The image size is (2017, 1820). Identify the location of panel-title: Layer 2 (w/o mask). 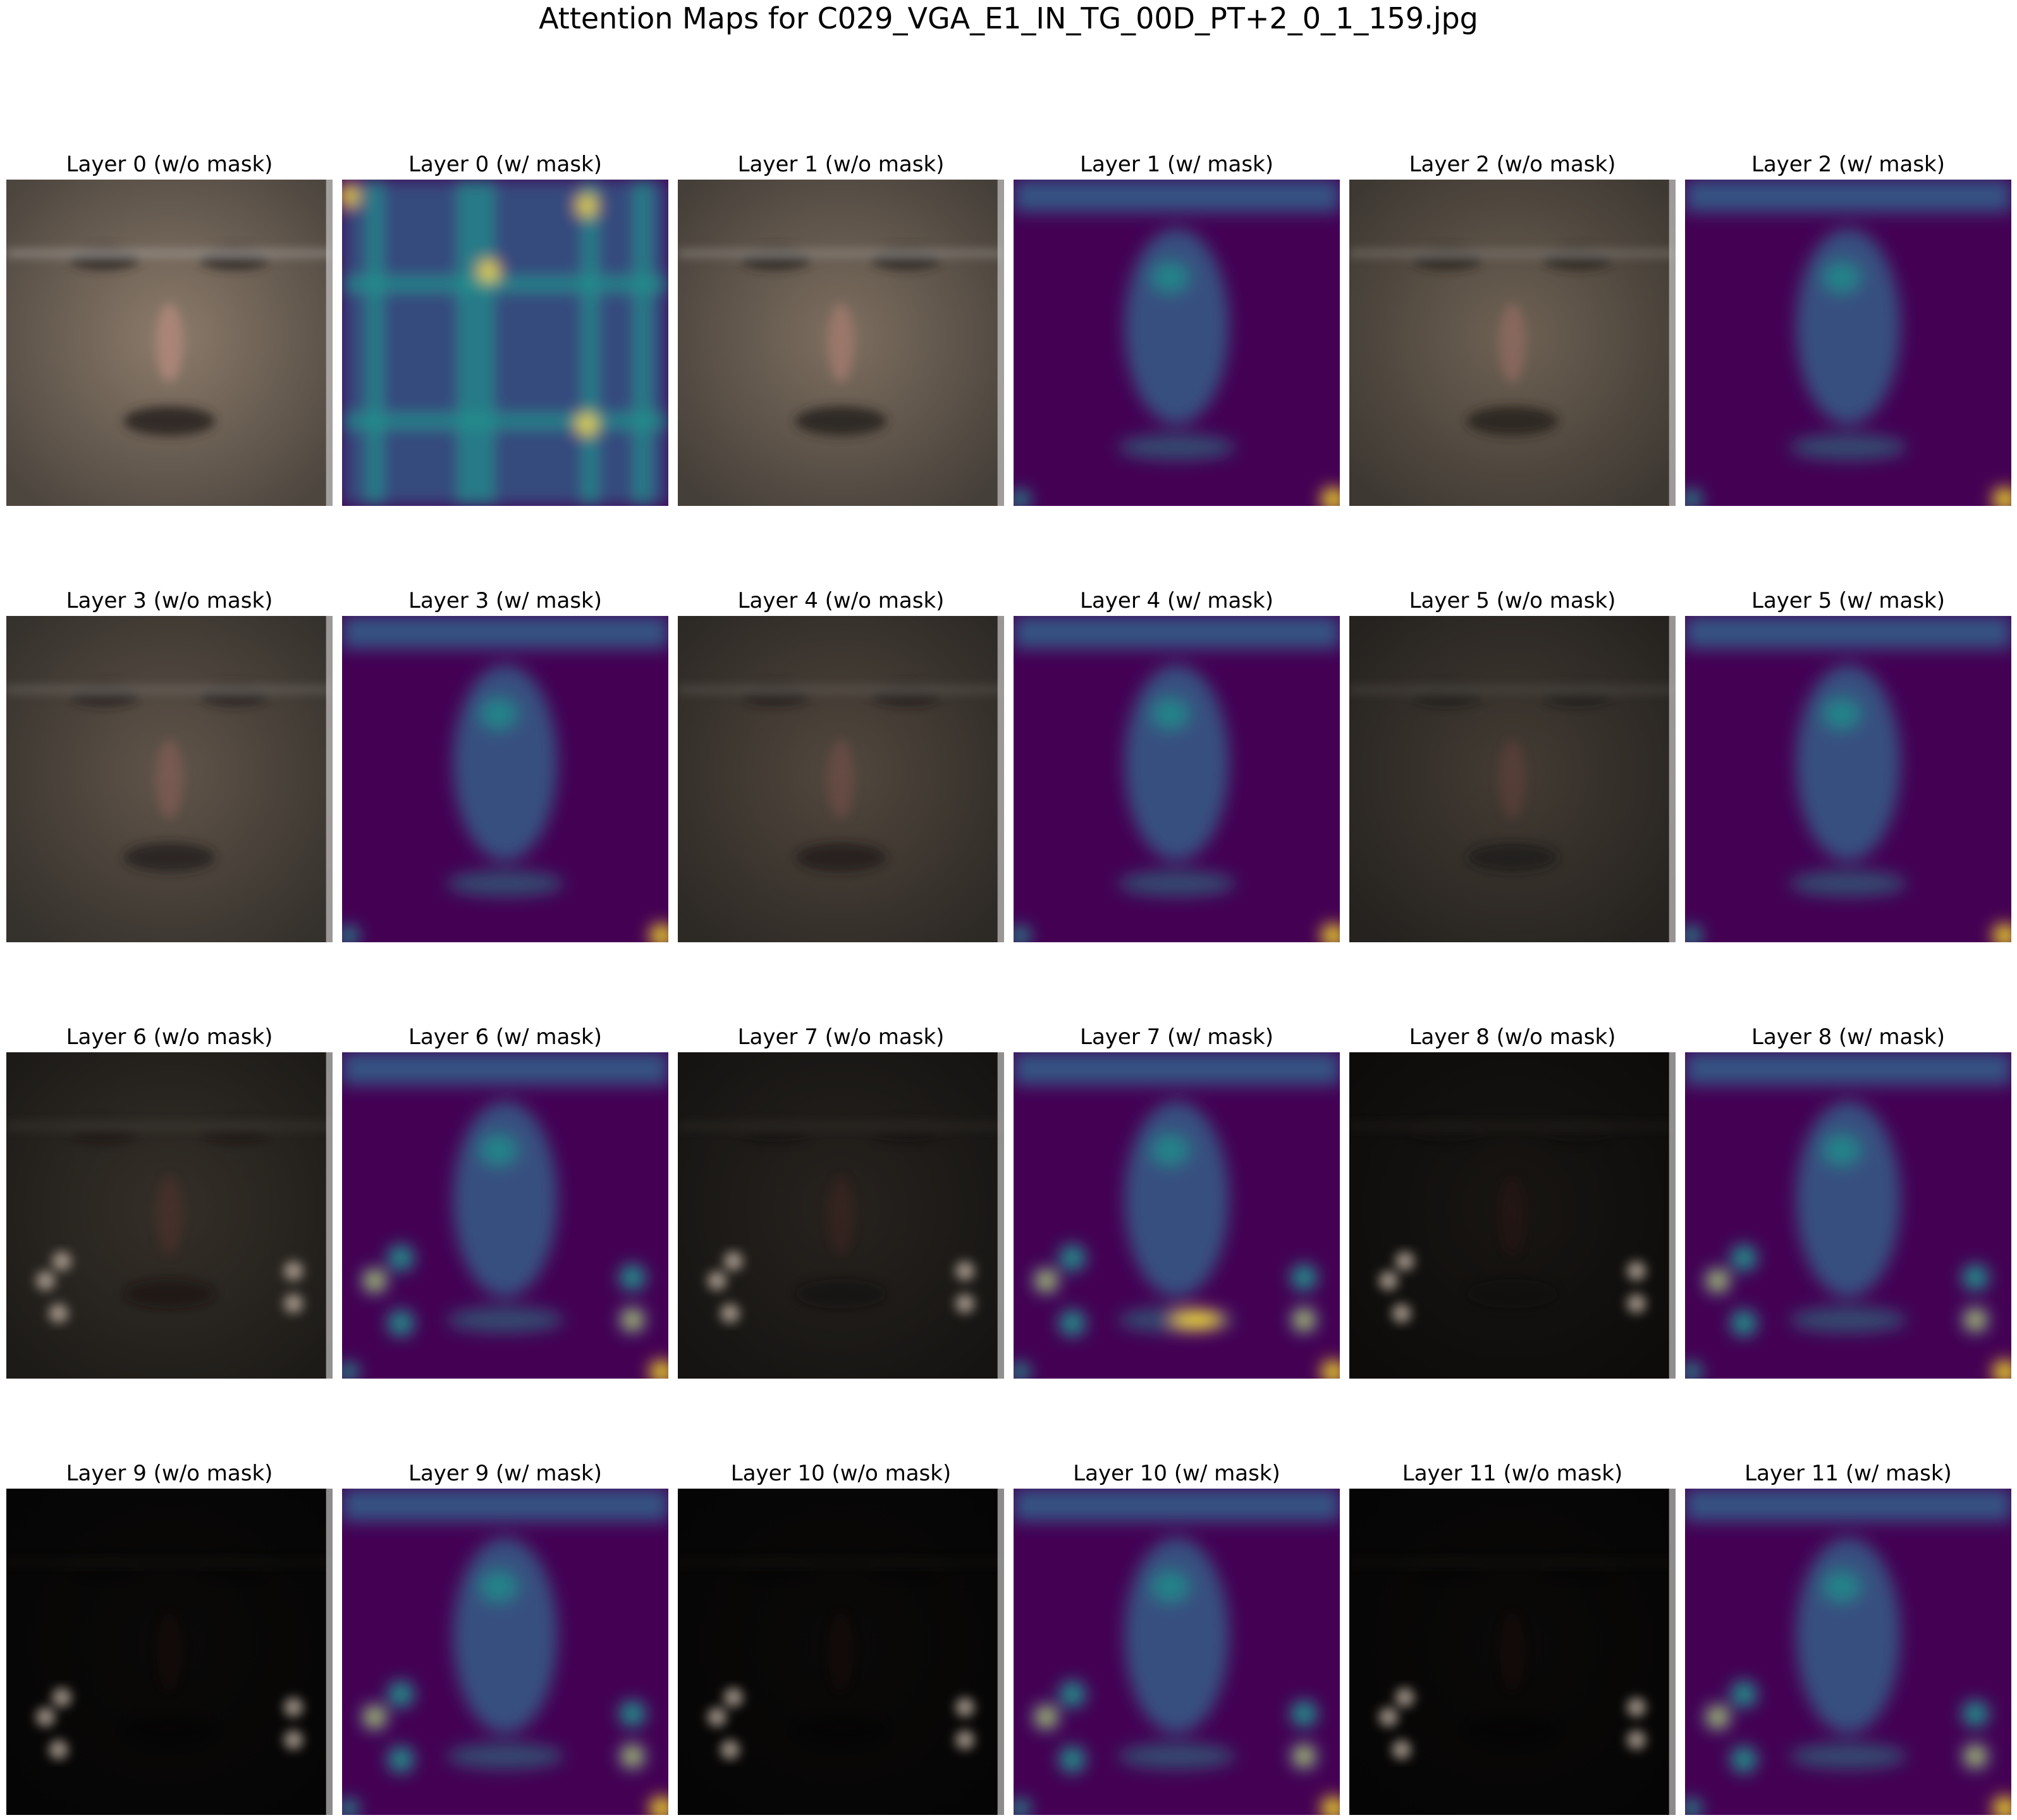
(1512, 164).